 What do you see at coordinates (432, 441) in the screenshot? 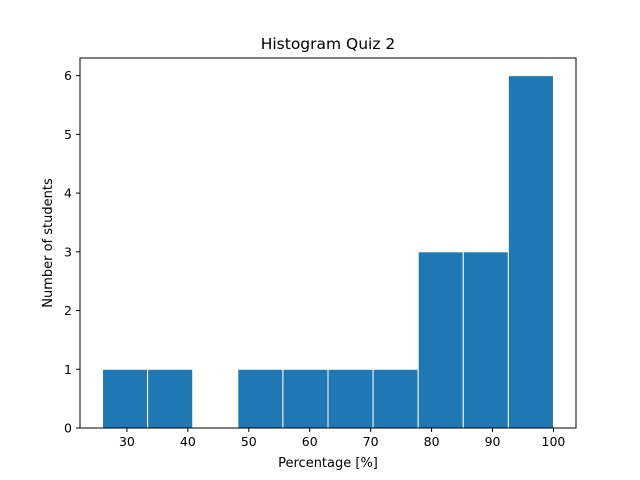
I see `x-tick-label: 80` at bounding box center [432, 441].